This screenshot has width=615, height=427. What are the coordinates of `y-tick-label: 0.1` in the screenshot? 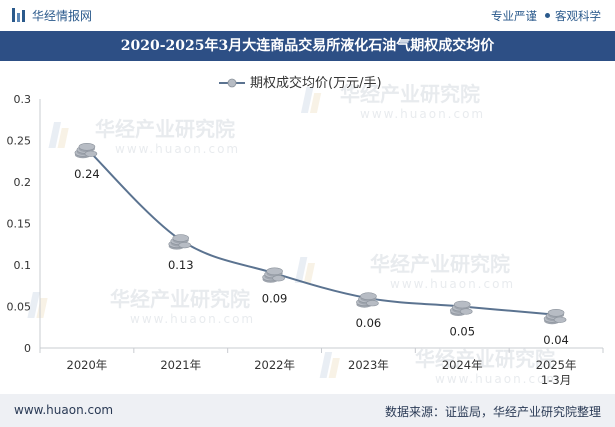 It's located at (23, 265).